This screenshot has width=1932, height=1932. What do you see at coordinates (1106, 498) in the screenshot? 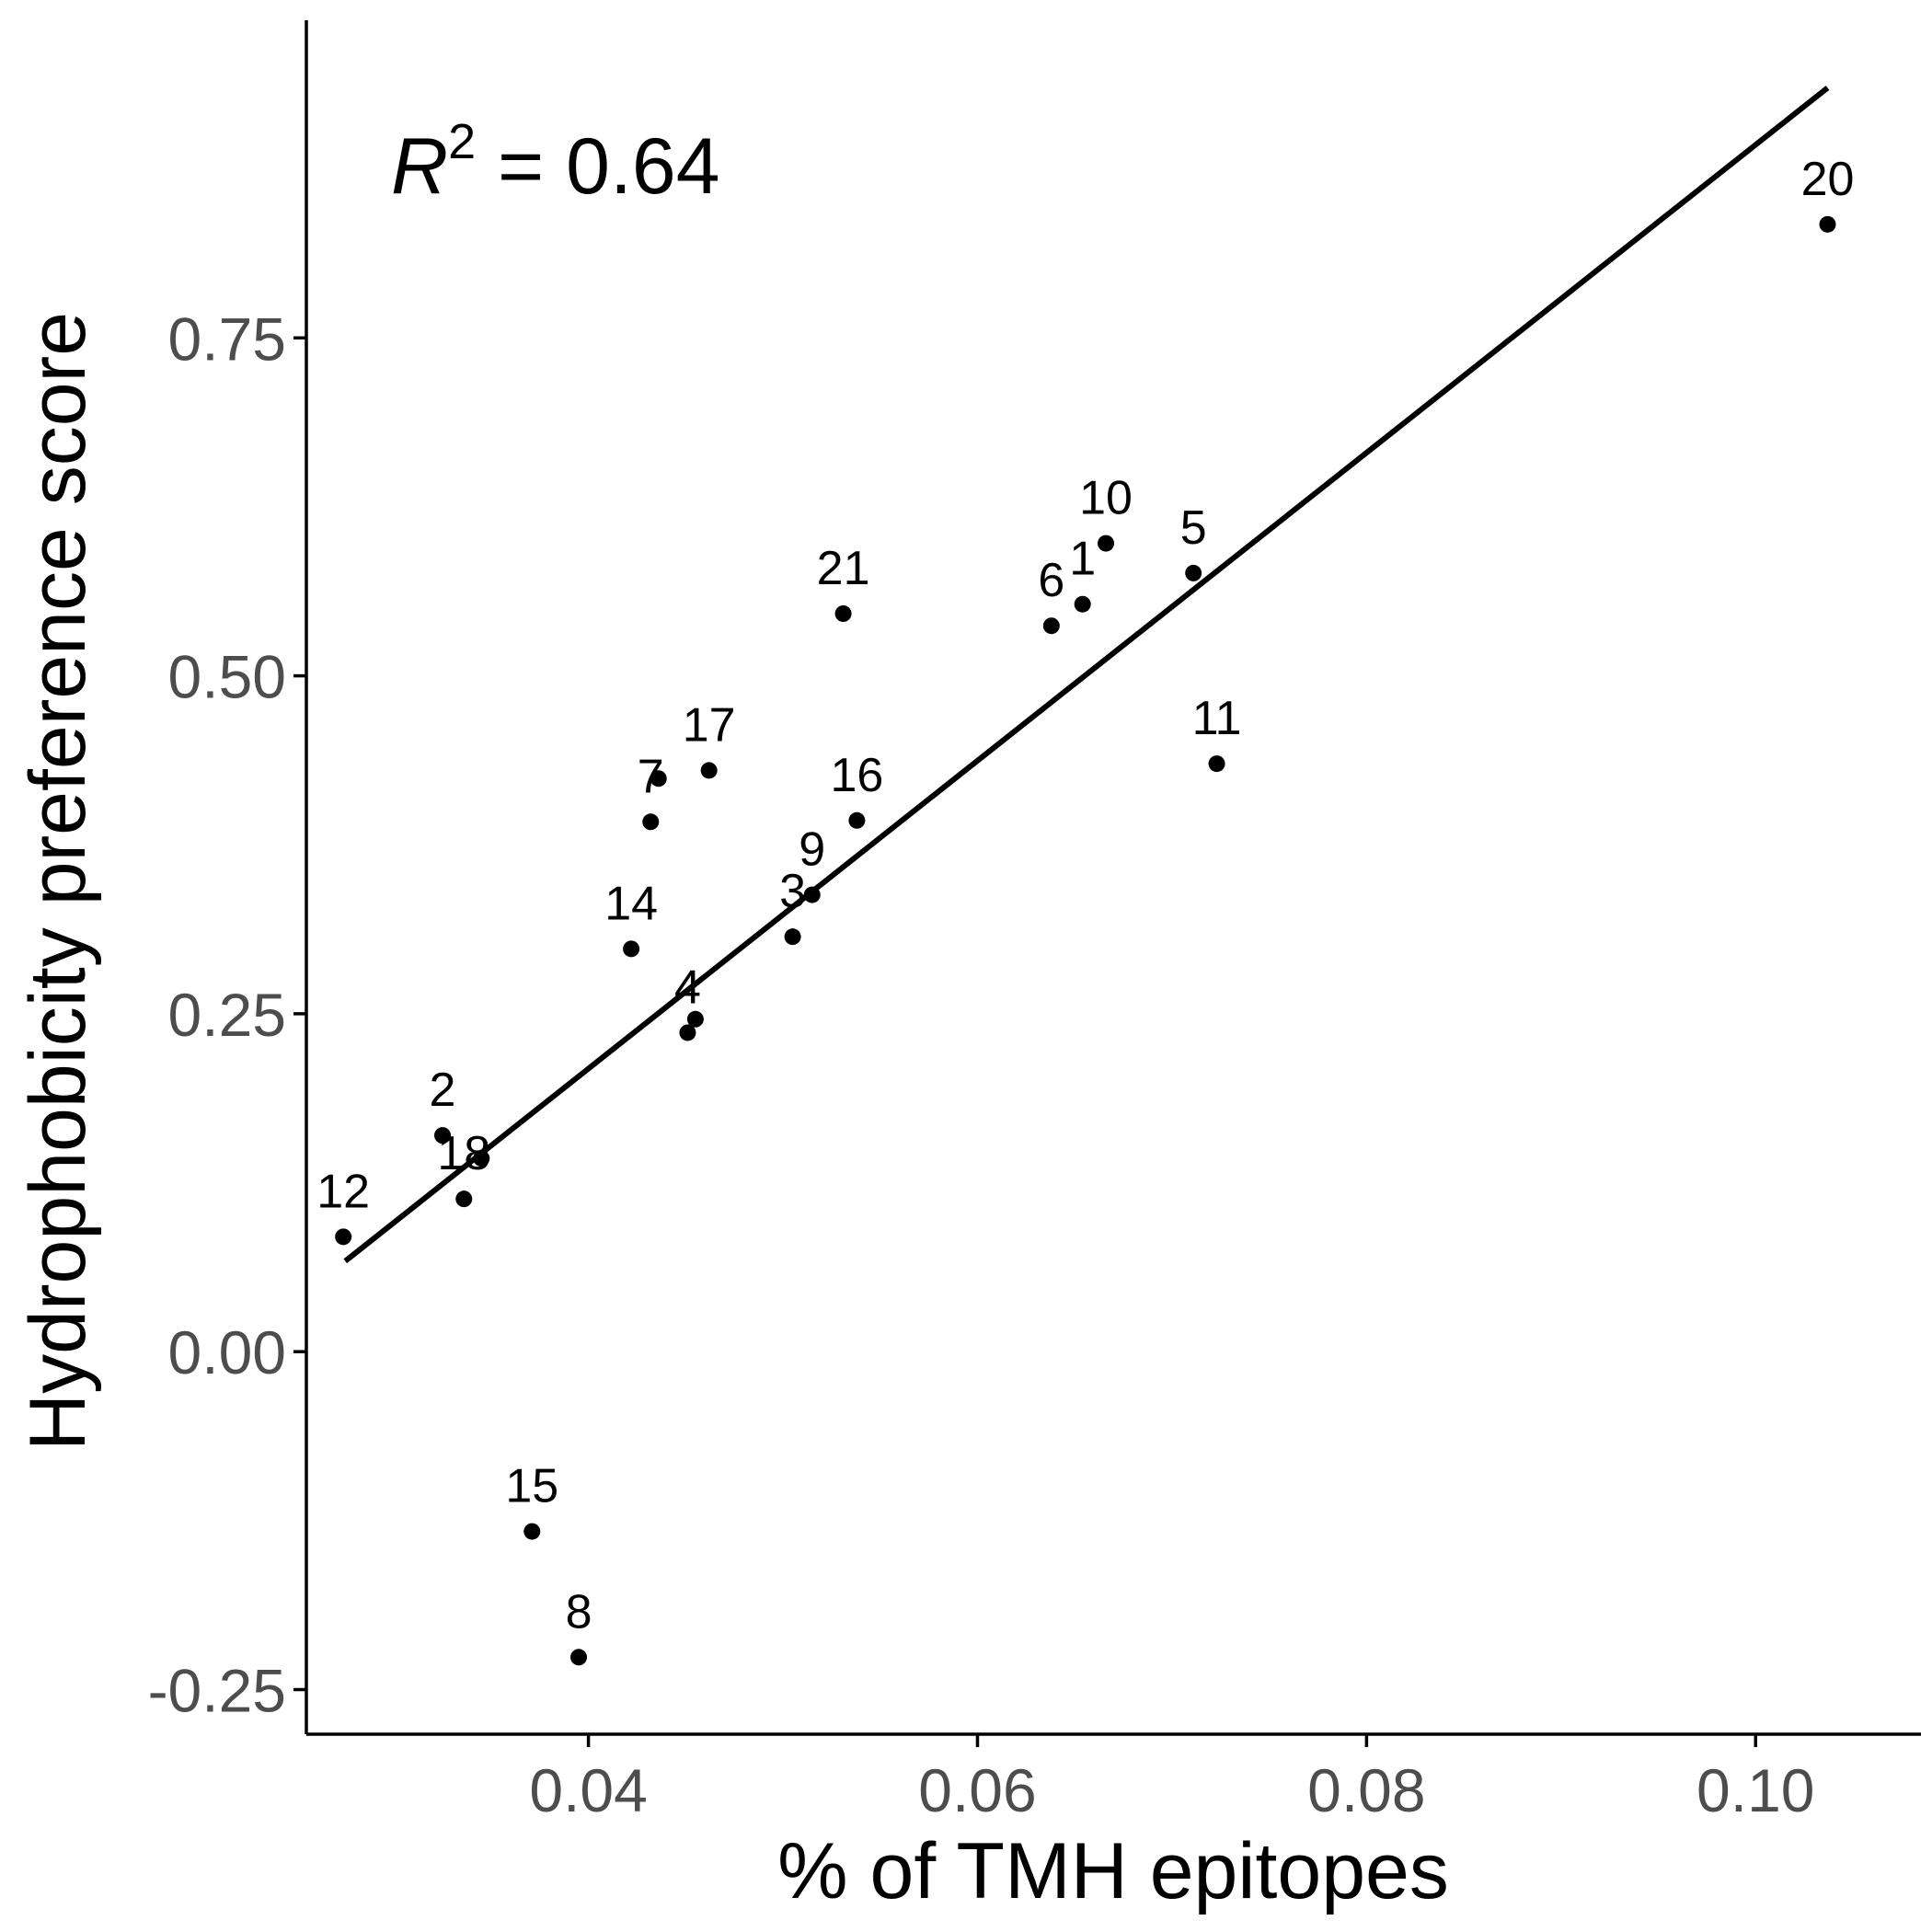
I see `point-label: 10` at bounding box center [1106, 498].